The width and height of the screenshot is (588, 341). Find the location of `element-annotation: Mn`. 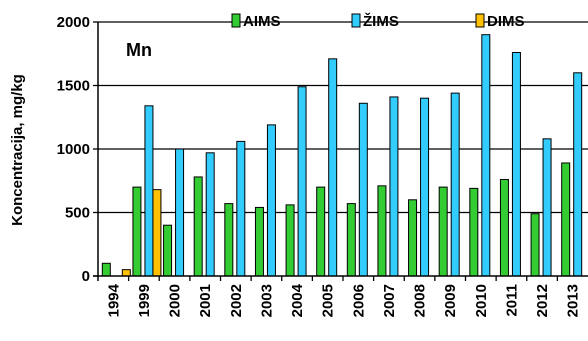

element-annotation: Mn is located at coordinates (139, 50).